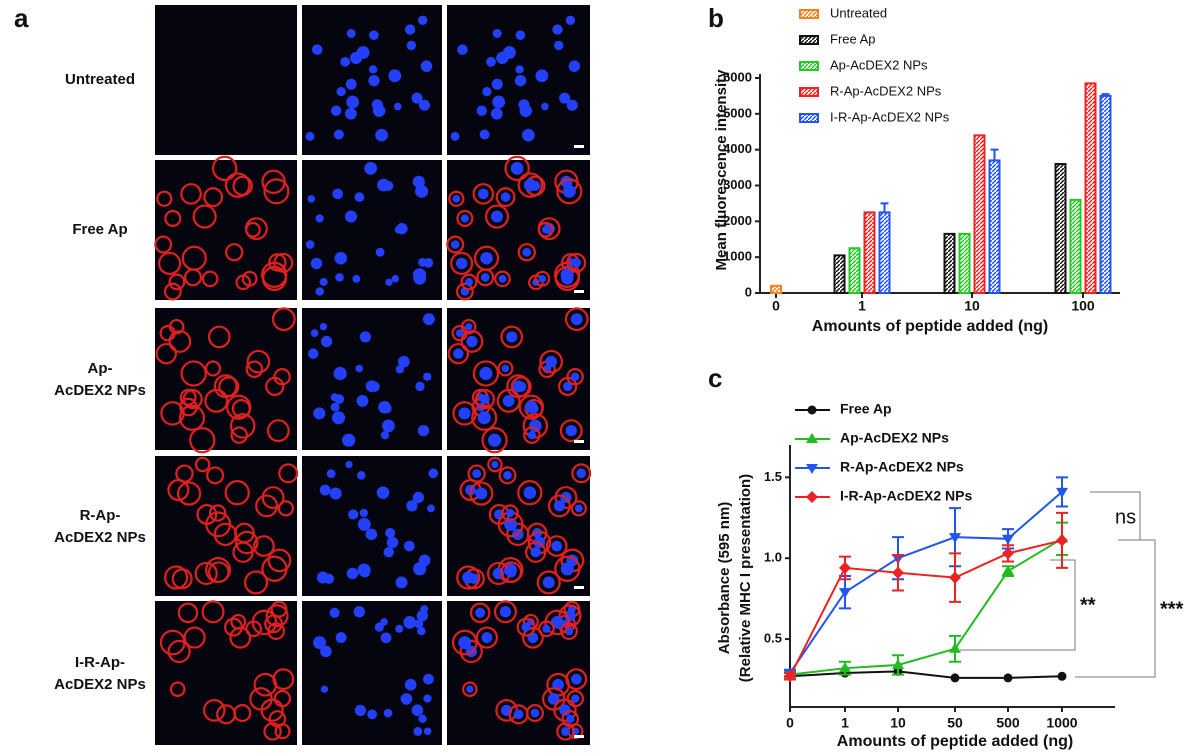  I want to click on y-tick-label: 4000, so click(737, 148).